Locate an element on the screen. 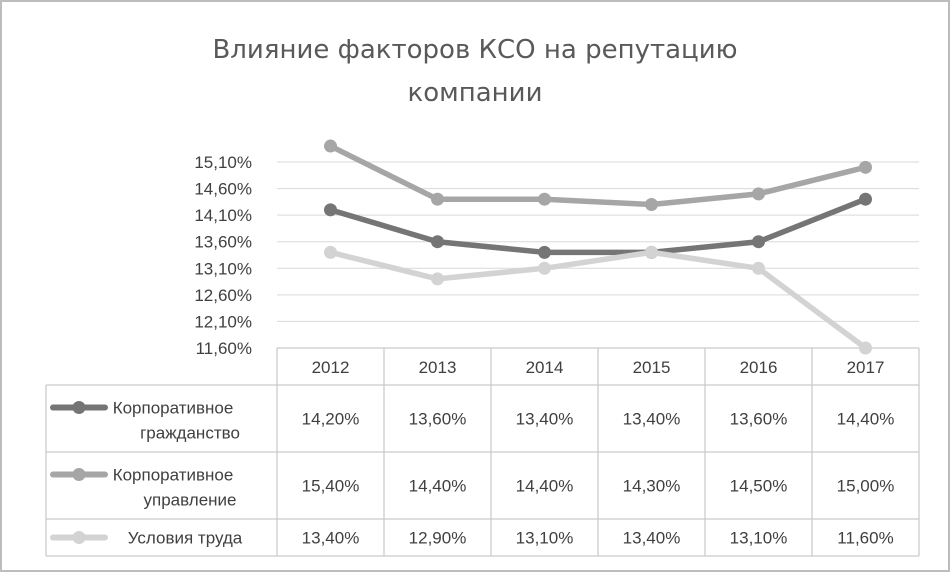  chart-title-line-2: компании is located at coordinates (475, 93).